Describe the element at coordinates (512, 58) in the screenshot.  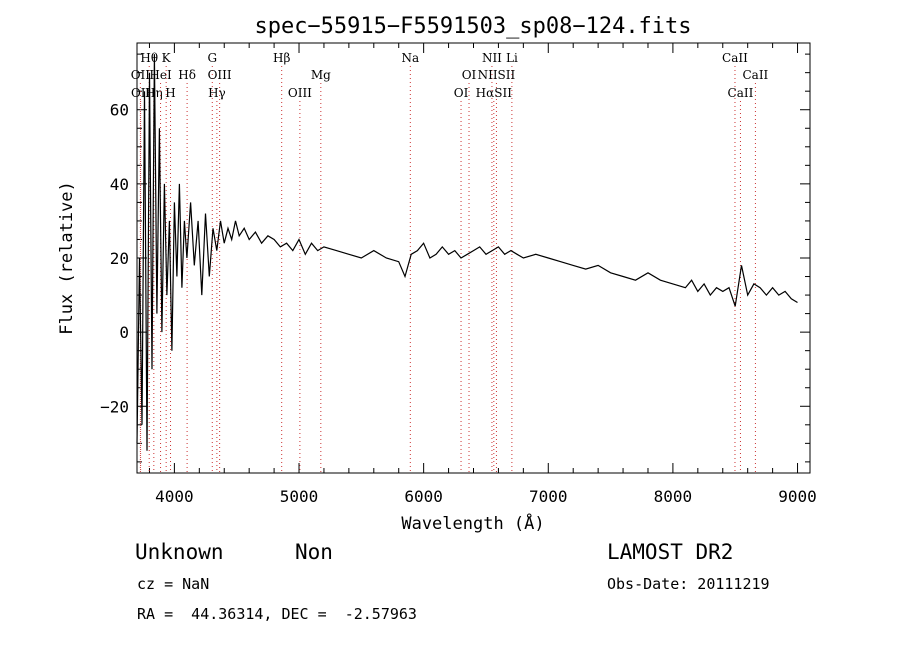
I see `line-marker-label: Li` at that location.